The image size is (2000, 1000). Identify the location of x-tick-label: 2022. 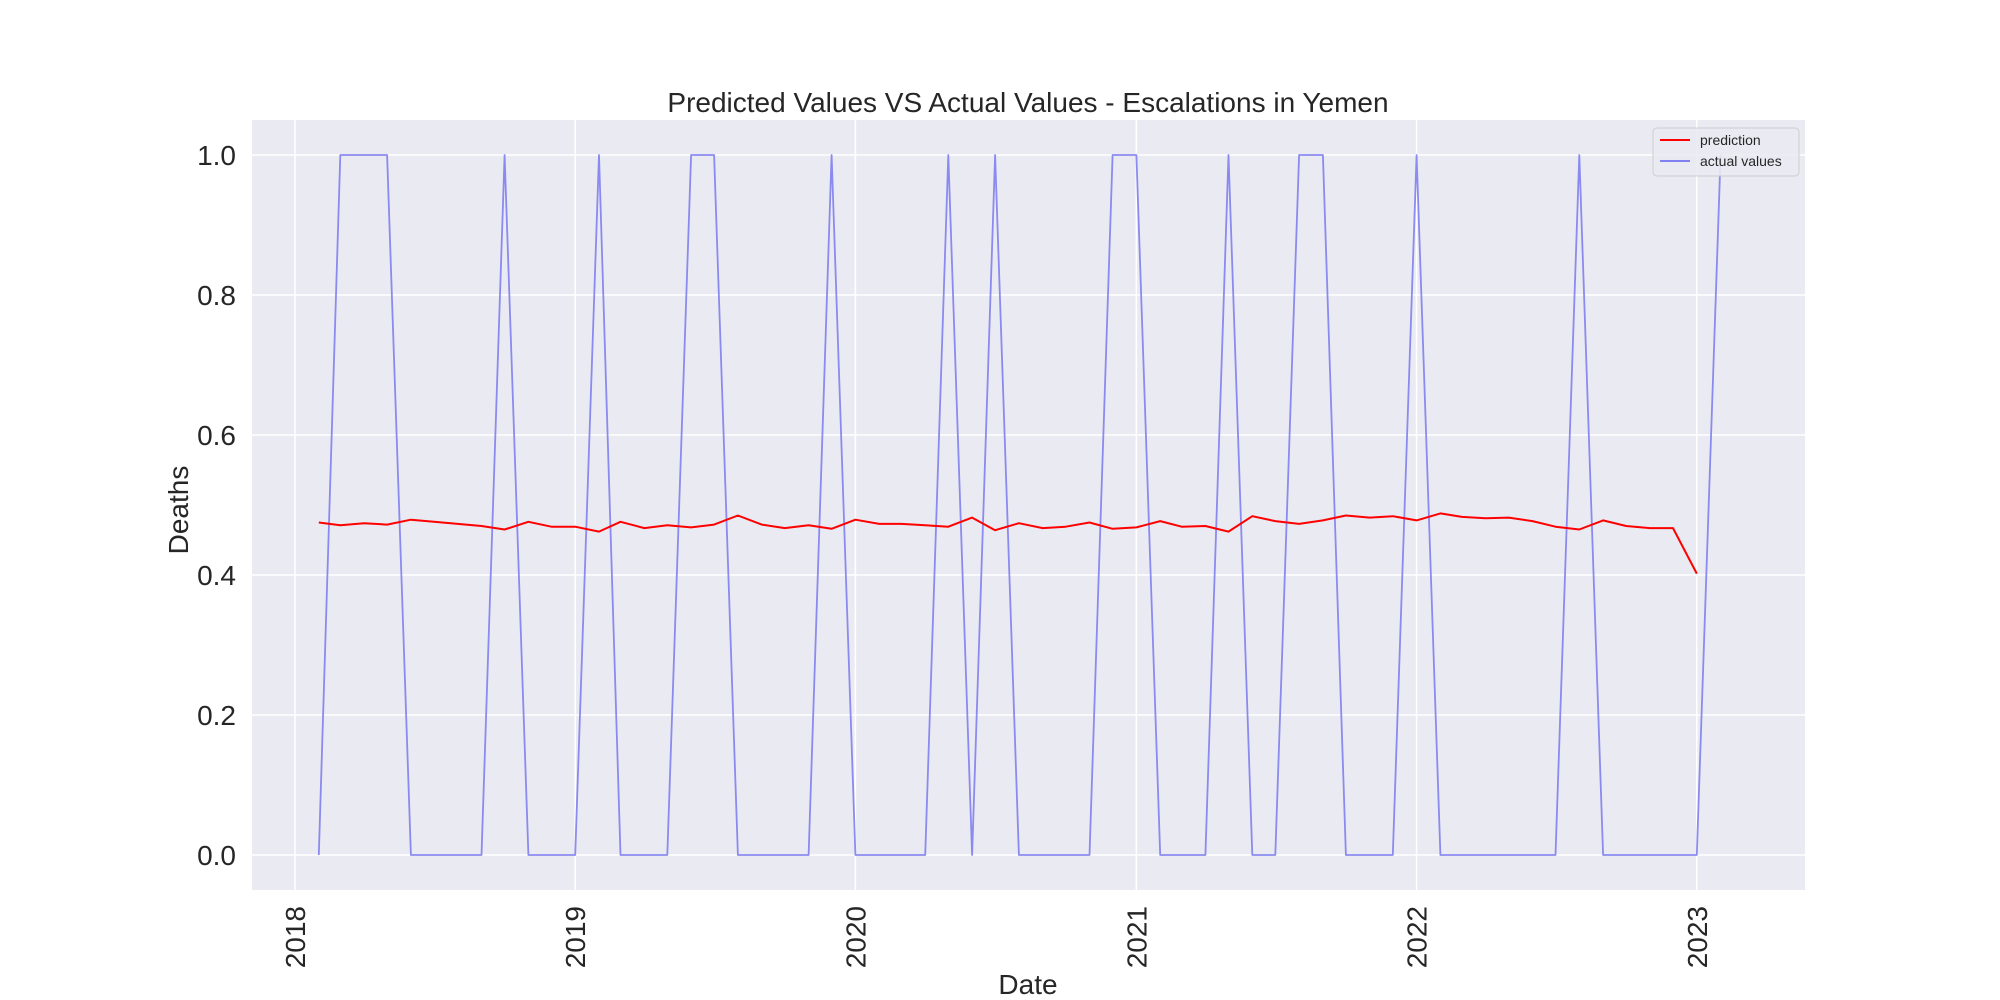
(1417, 937).